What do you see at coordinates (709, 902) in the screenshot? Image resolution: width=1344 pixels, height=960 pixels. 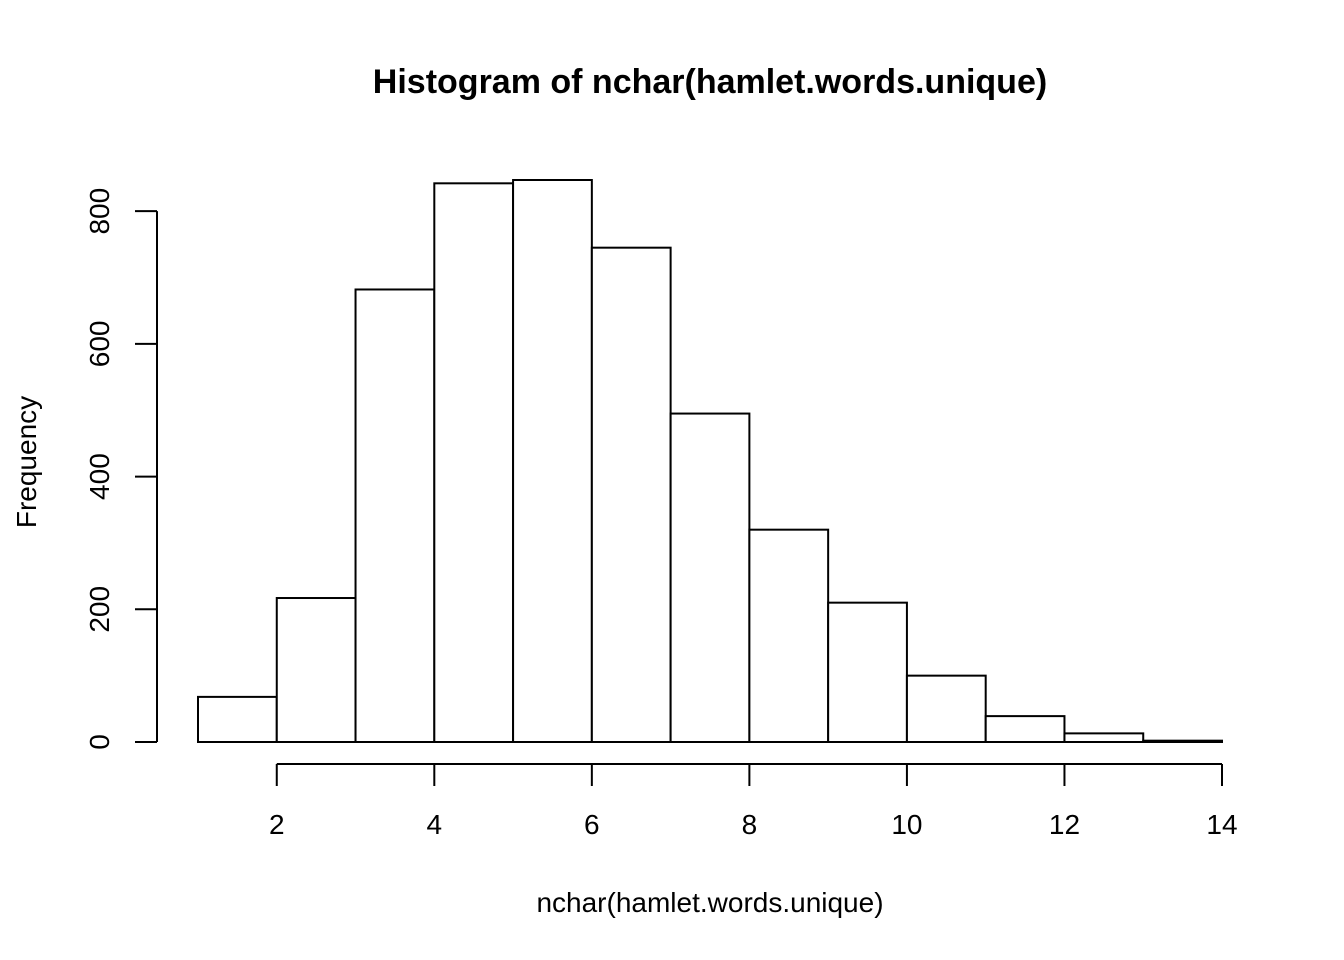 I see `x-axis-label: nchar(hamlet.words.unique)` at bounding box center [709, 902].